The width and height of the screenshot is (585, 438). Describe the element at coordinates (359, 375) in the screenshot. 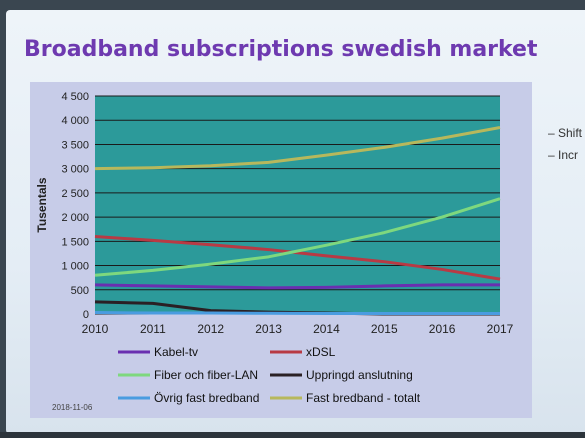

I see `legend-label: Uppringd anslutning` at that location.